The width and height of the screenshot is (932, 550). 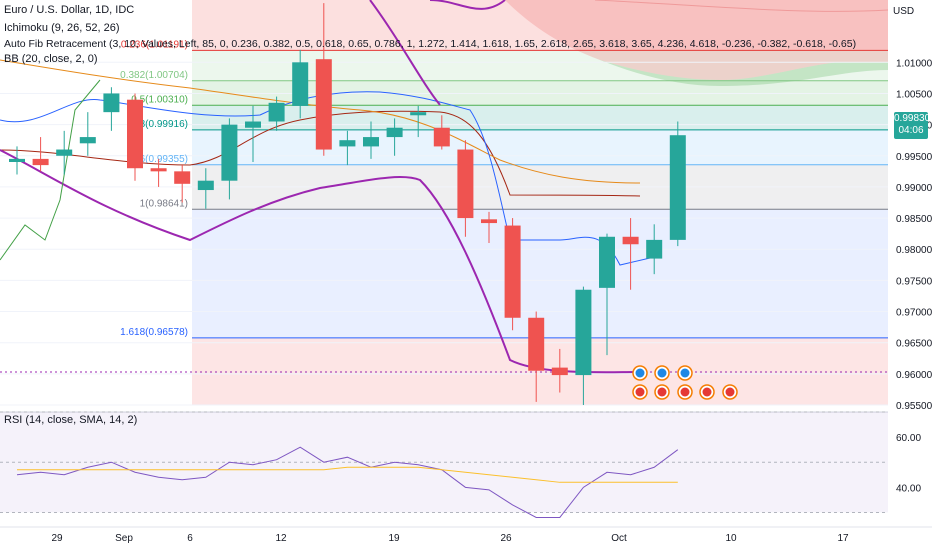 I want to click on price-tick: 0.97500, so click(x=914, y=281).